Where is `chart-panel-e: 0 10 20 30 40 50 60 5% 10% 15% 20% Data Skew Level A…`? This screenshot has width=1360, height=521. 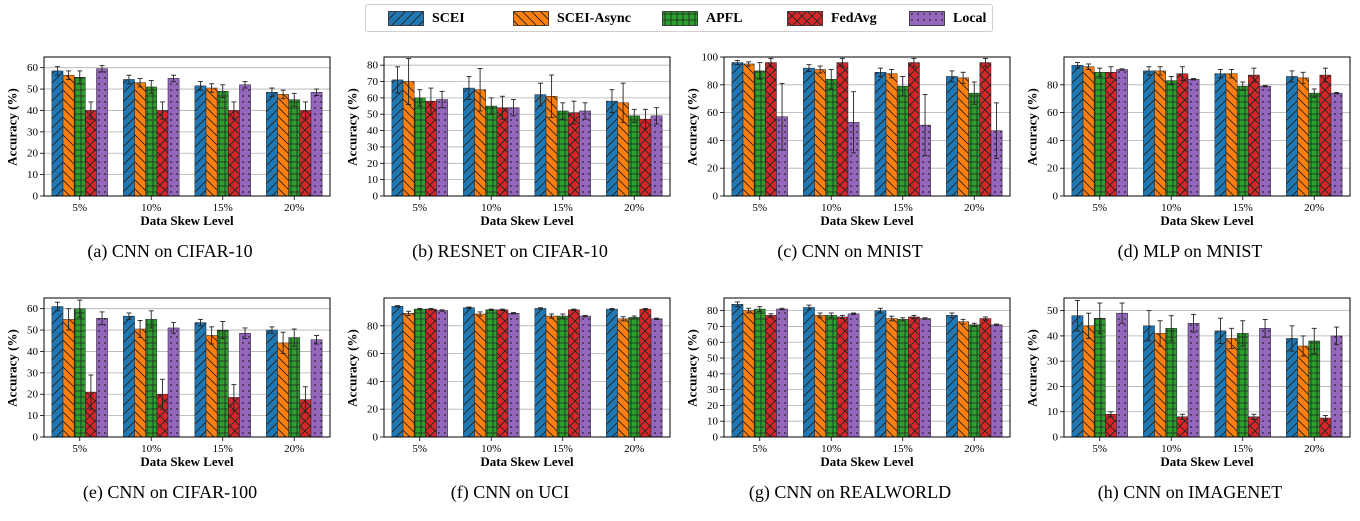
chart-panel-e: 0 10 20 30 40 50 60 5% 10% 15% 20% Data Skew Level A… is located at coordinates (170, 403).